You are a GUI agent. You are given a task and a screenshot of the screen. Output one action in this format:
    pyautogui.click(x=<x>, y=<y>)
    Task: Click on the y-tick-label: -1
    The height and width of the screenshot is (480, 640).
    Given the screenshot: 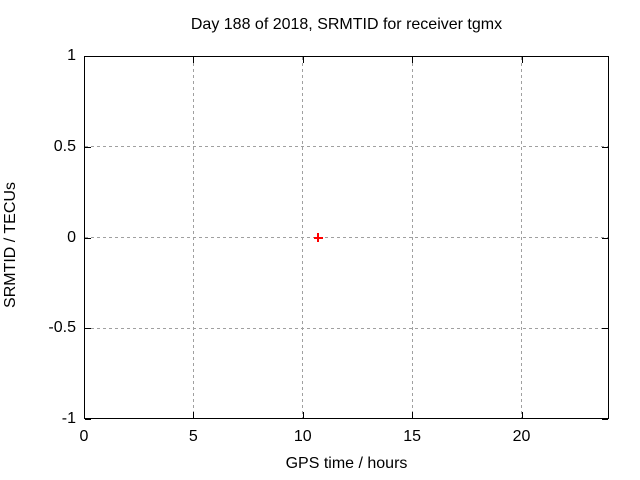 What is the action you would take?
    pyautogui.click(x=68, y=418)
    